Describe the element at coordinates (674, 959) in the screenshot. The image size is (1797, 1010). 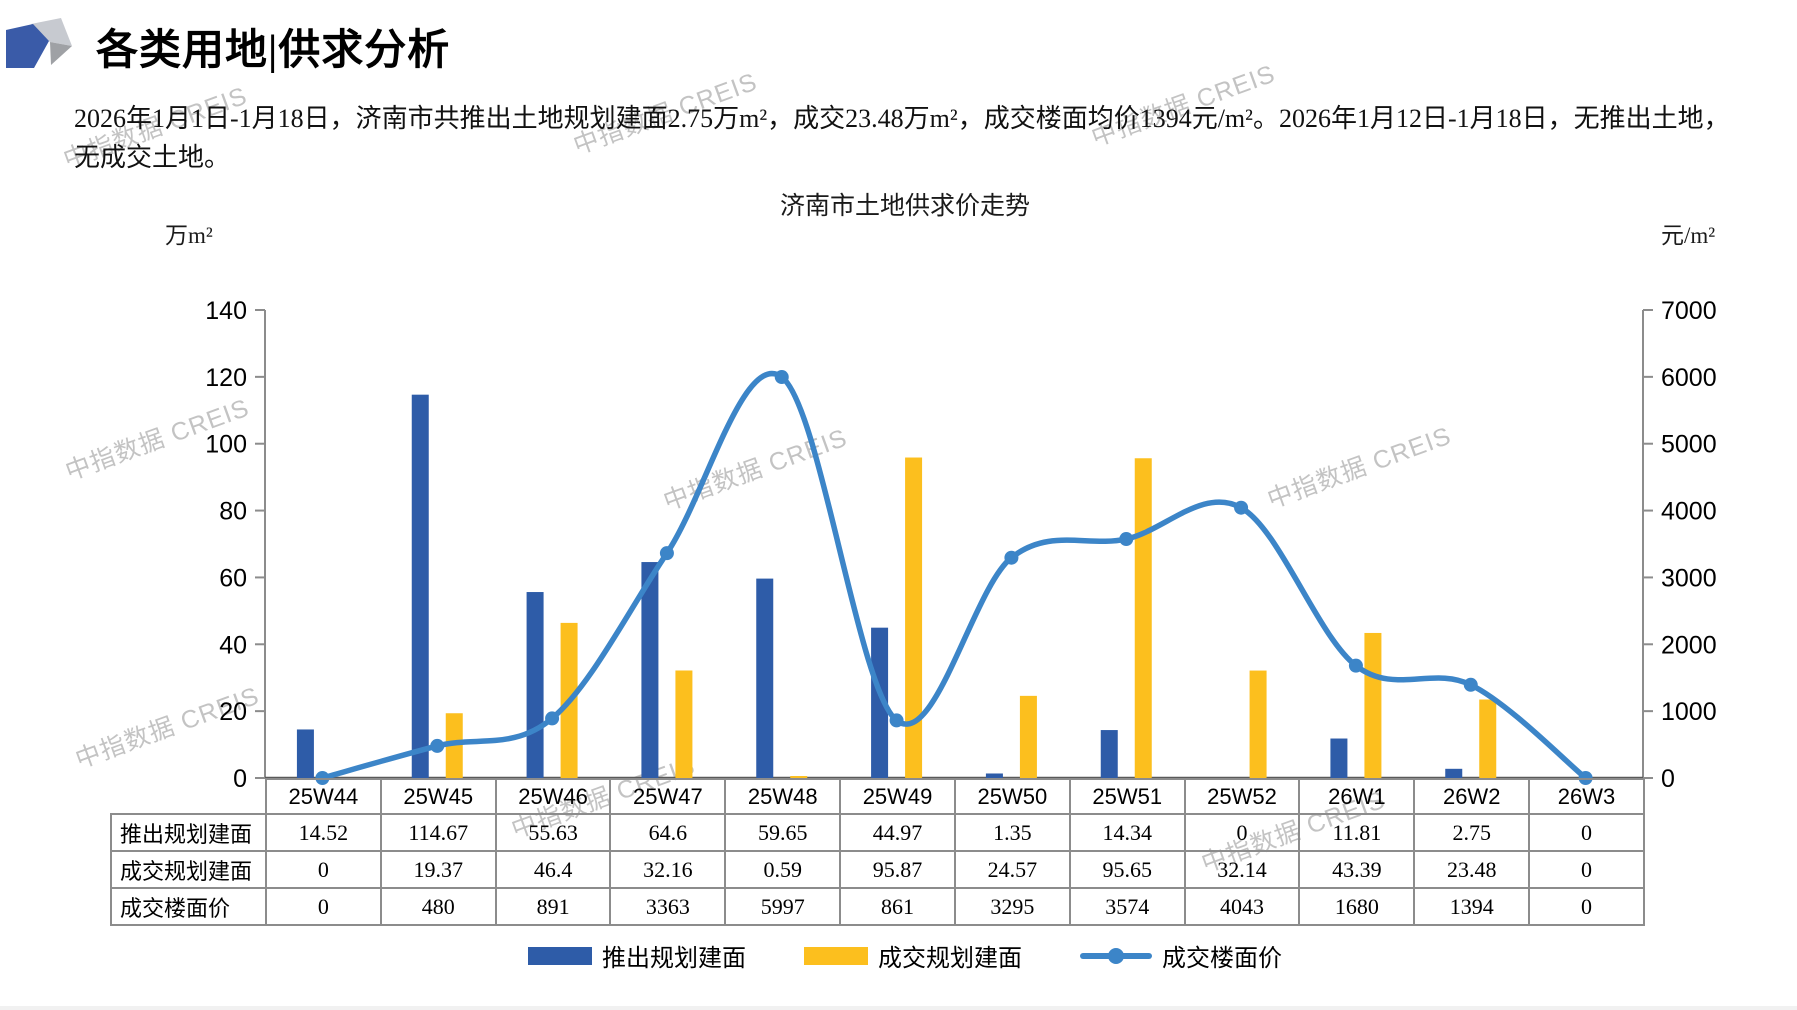
I see `legend-label: 推出规划建面` at that location.